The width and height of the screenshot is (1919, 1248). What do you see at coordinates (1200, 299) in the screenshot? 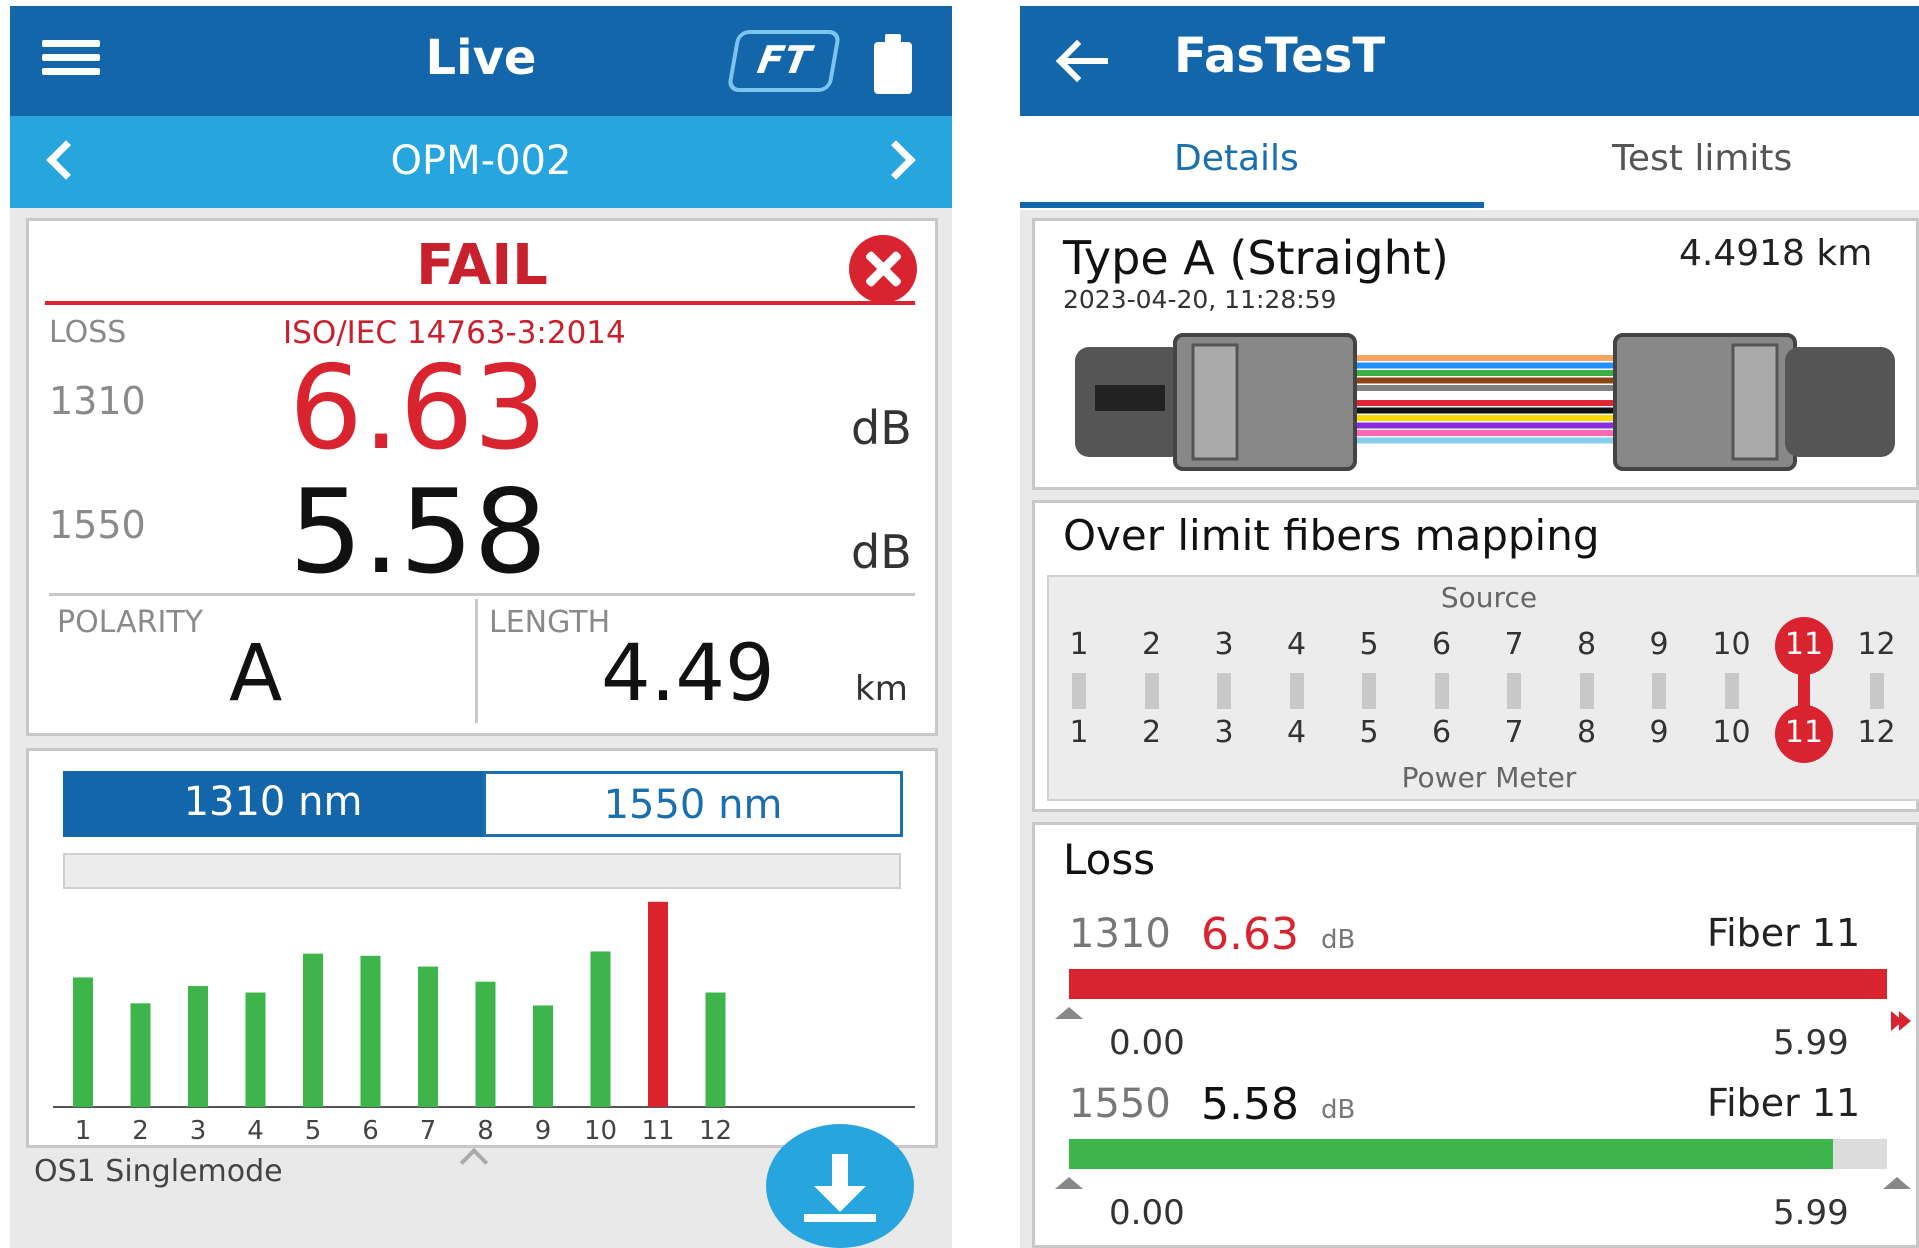
I see `test-timestamp: 2023-04-20, 11:28:59` at bounding box center [1200, 299].